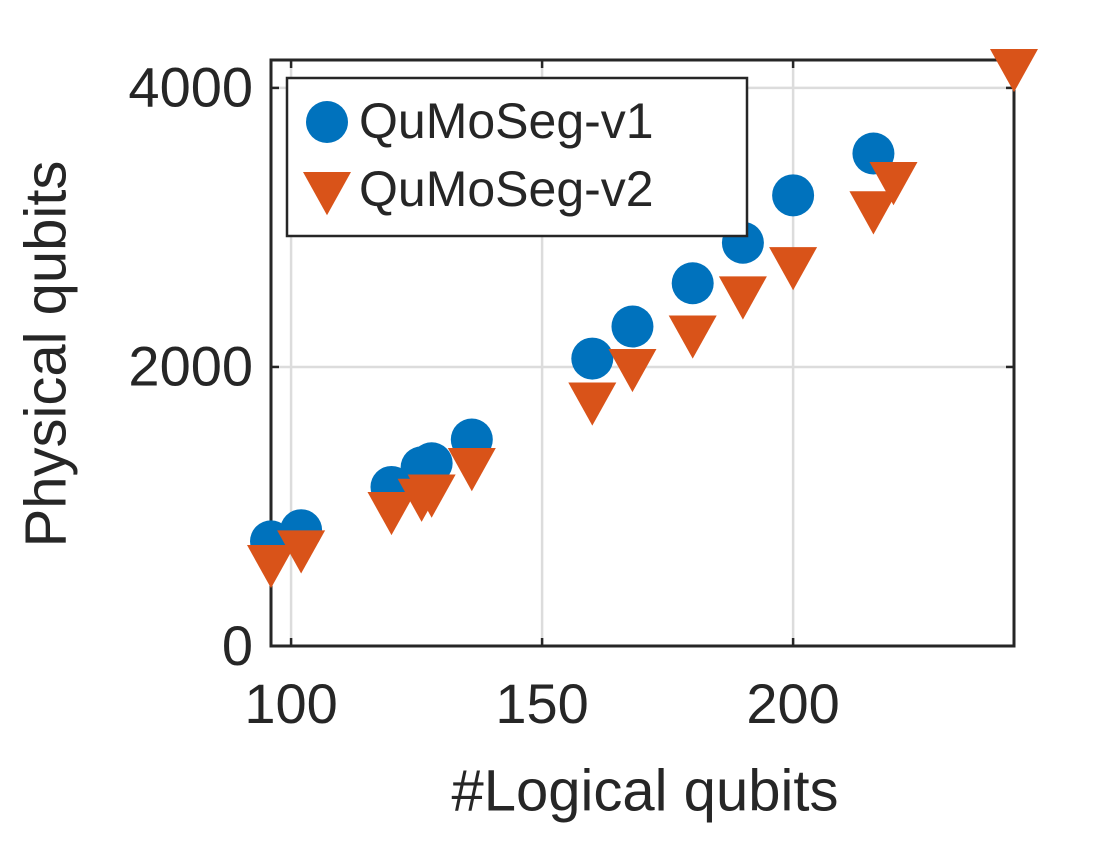 This screenshot has width=1120, height=845. What do you see at coordinates (645, 790) in the screenshot?
I see `x-axis-label: #Logical qubits` at bounding box center [645, 790].